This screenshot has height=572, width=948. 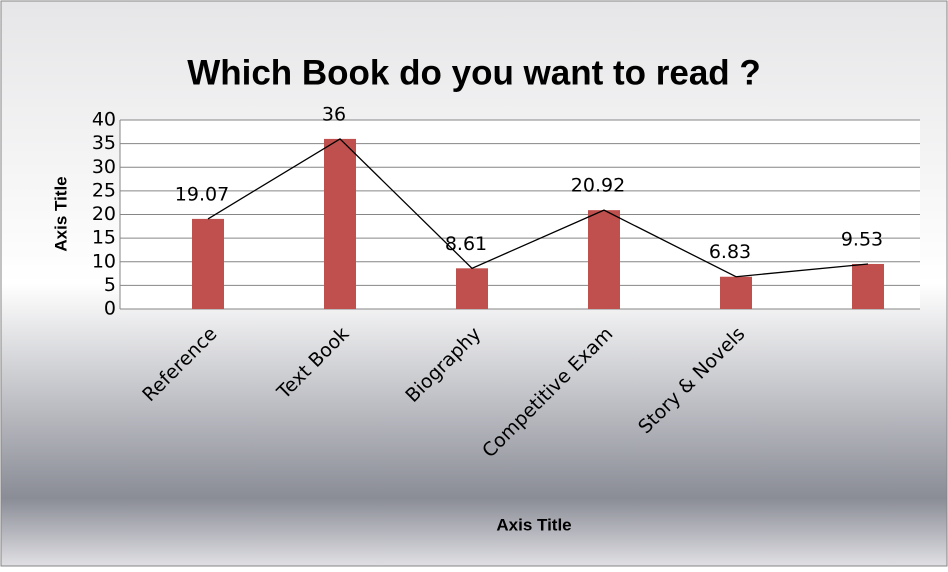 I want to click on y-tick-label: 35, so click(x=104, y=143).